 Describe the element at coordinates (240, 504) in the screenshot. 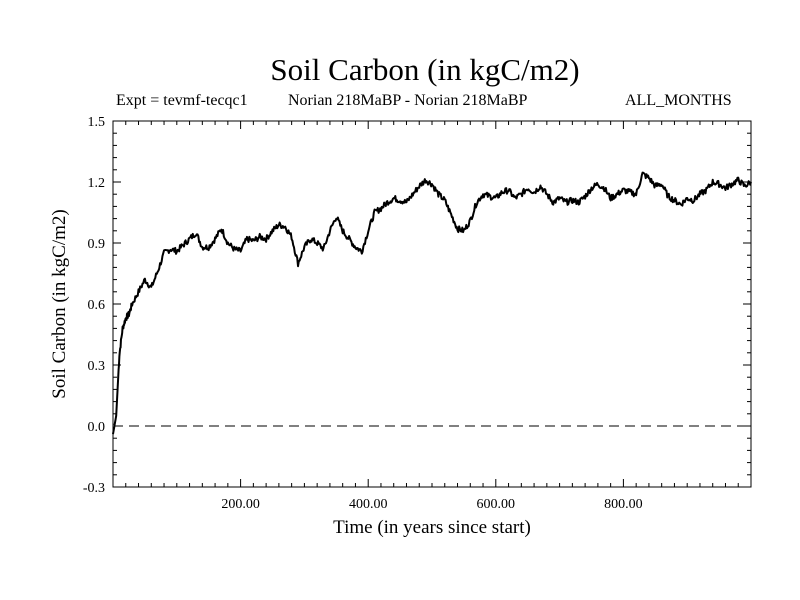

I see `x-tick-label: 200.00` at that location.